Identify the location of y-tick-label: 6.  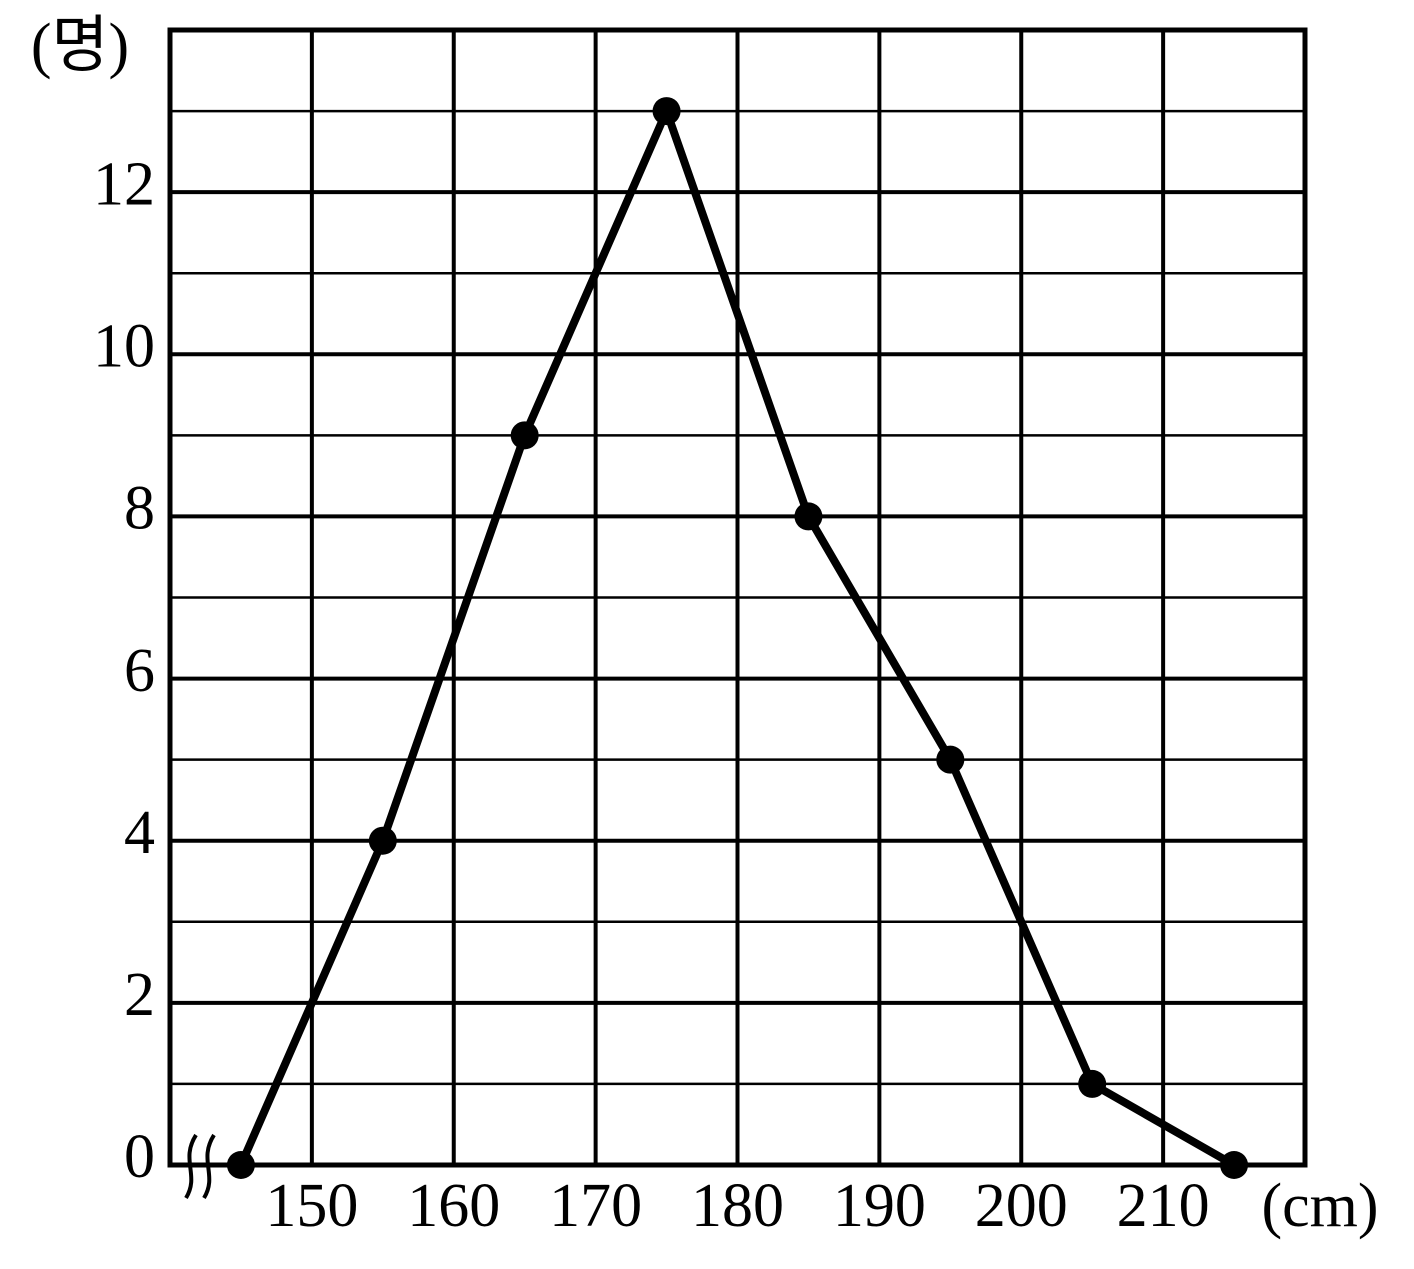
(139, 671).